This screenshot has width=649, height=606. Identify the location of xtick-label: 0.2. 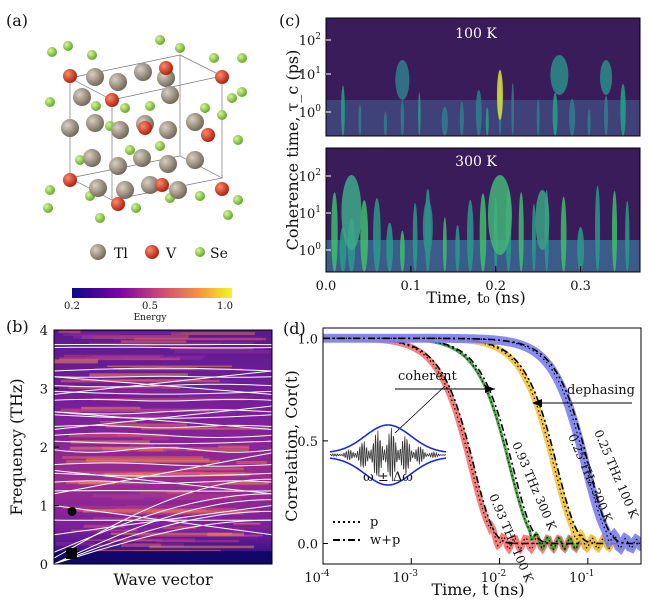
(495, 286).